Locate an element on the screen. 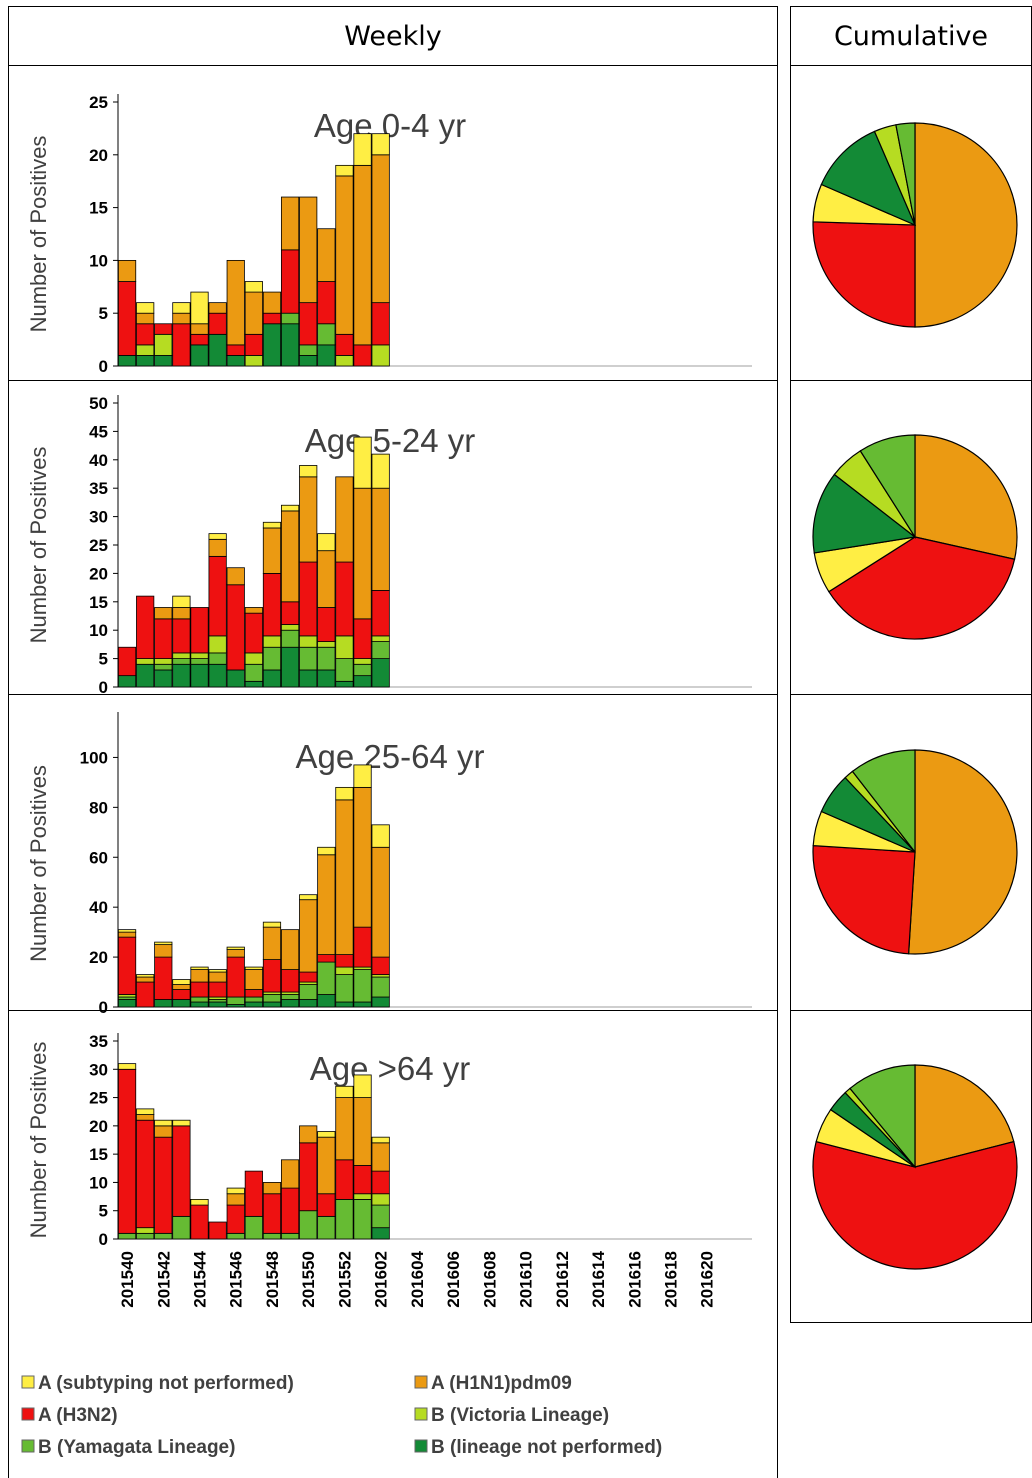  y-tick-label: 5 is located at coordinates (103, 1211).